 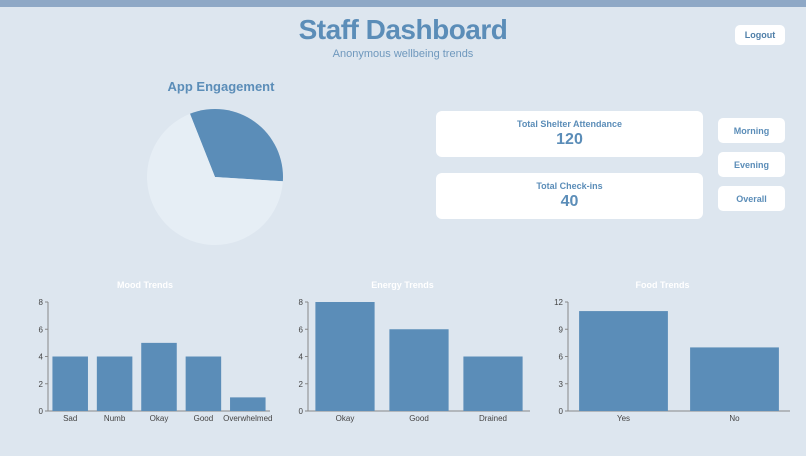 I want to click on energy-bar-chart: 0 2 4 6 8 Okay Good Drained, so click(x=414, y=360).